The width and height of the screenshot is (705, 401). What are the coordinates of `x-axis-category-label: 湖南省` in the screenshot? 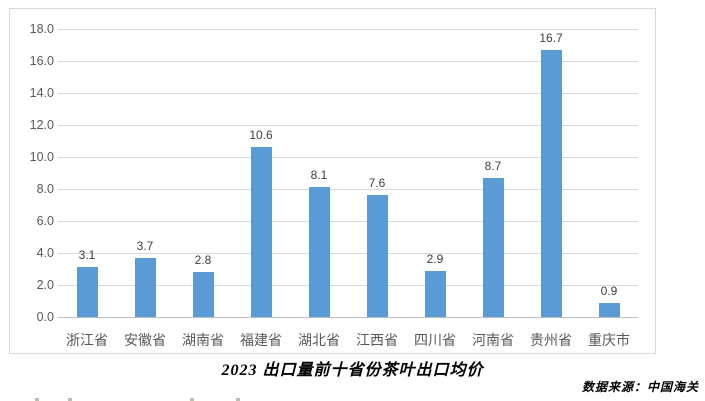 It's located at (203, 340).